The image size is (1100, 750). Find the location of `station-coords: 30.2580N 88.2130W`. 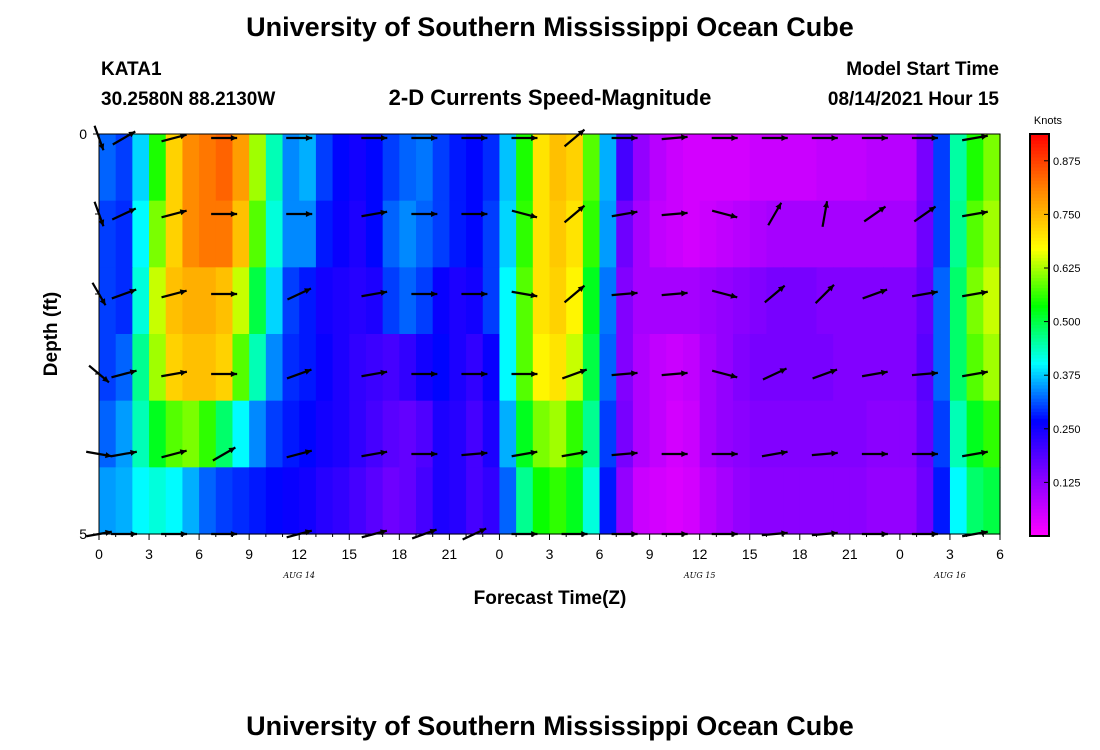

station-coords: 30.2580N 88.2130W is located at coordinates (188, 99).